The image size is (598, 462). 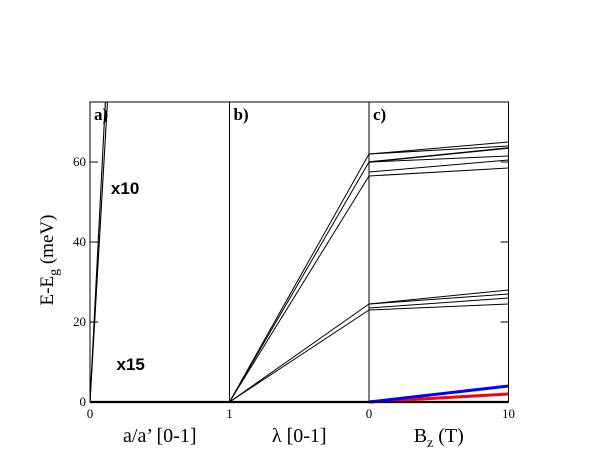 What do you see at coordinates (369, 413) in the screenshot?
I see `x-tick-label-panel-3-1: 0` at bounding box center [369, 413].